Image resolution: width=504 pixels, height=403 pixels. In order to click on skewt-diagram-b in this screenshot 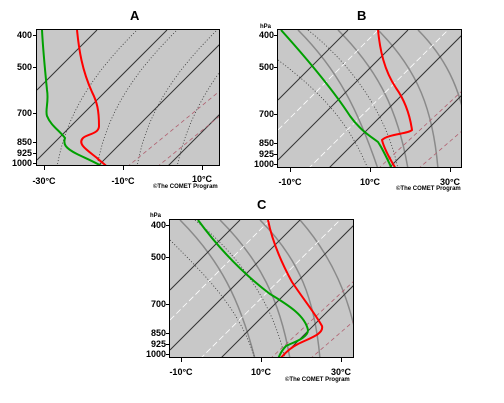, I will do `click(369, 98)`.